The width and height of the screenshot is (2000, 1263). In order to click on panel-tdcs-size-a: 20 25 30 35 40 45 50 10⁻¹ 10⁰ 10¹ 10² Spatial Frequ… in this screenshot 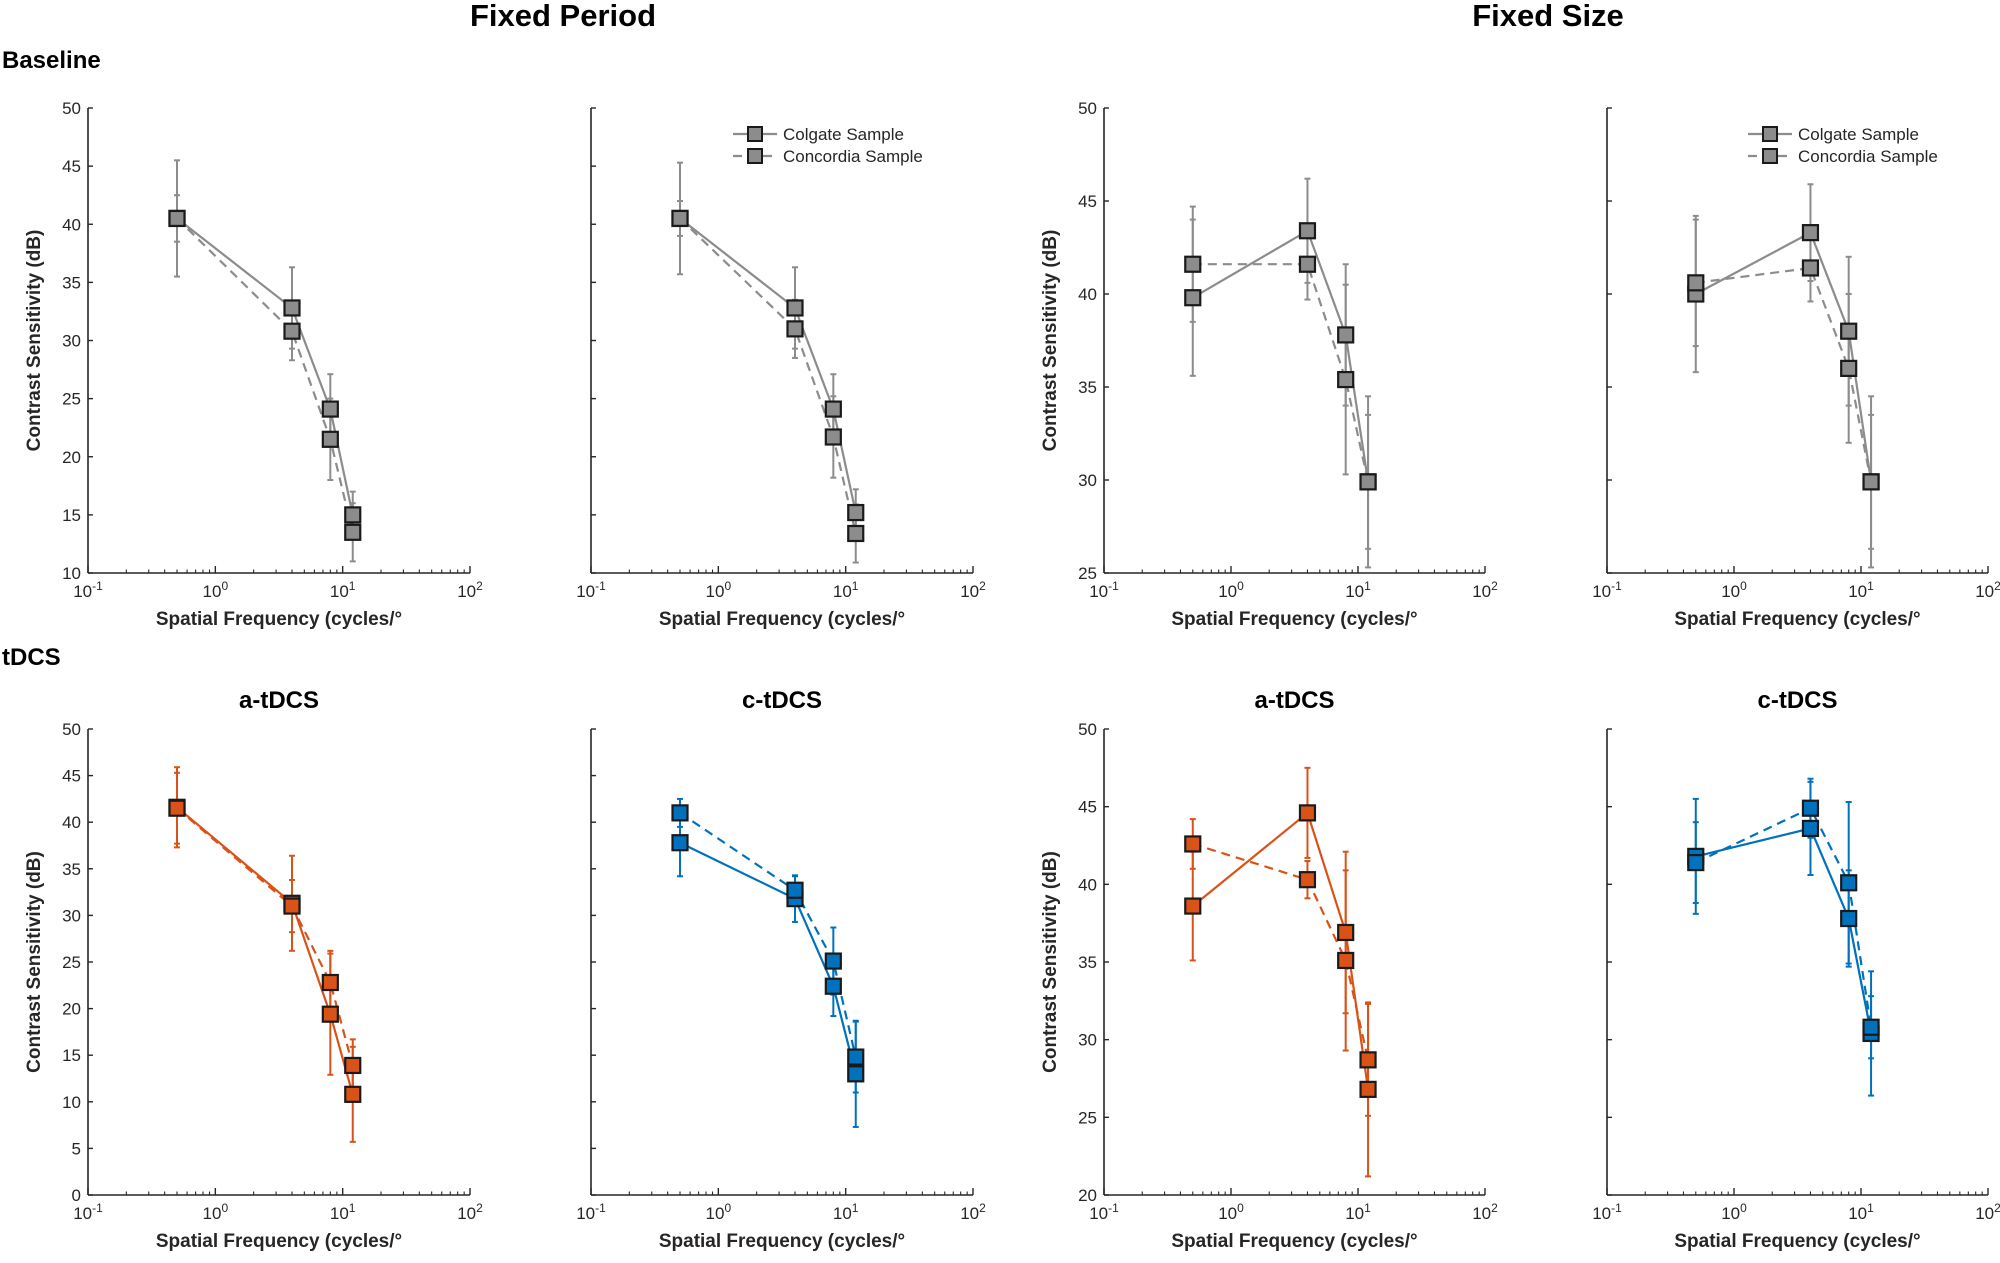, I will do `click(1269, 969)`.